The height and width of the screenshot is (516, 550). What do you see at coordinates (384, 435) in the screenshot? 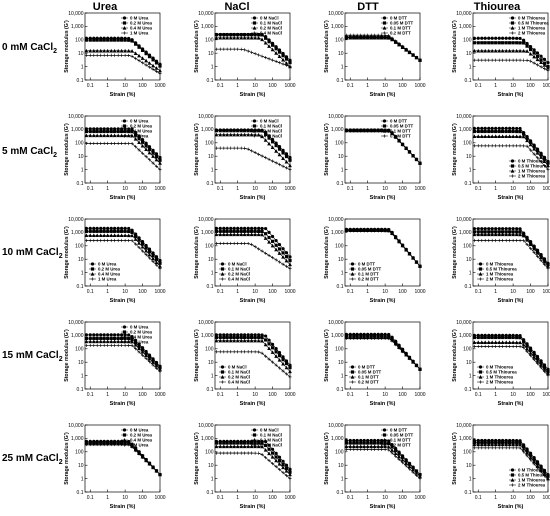
I see `legend-marker` at bounding box center [384, 435].